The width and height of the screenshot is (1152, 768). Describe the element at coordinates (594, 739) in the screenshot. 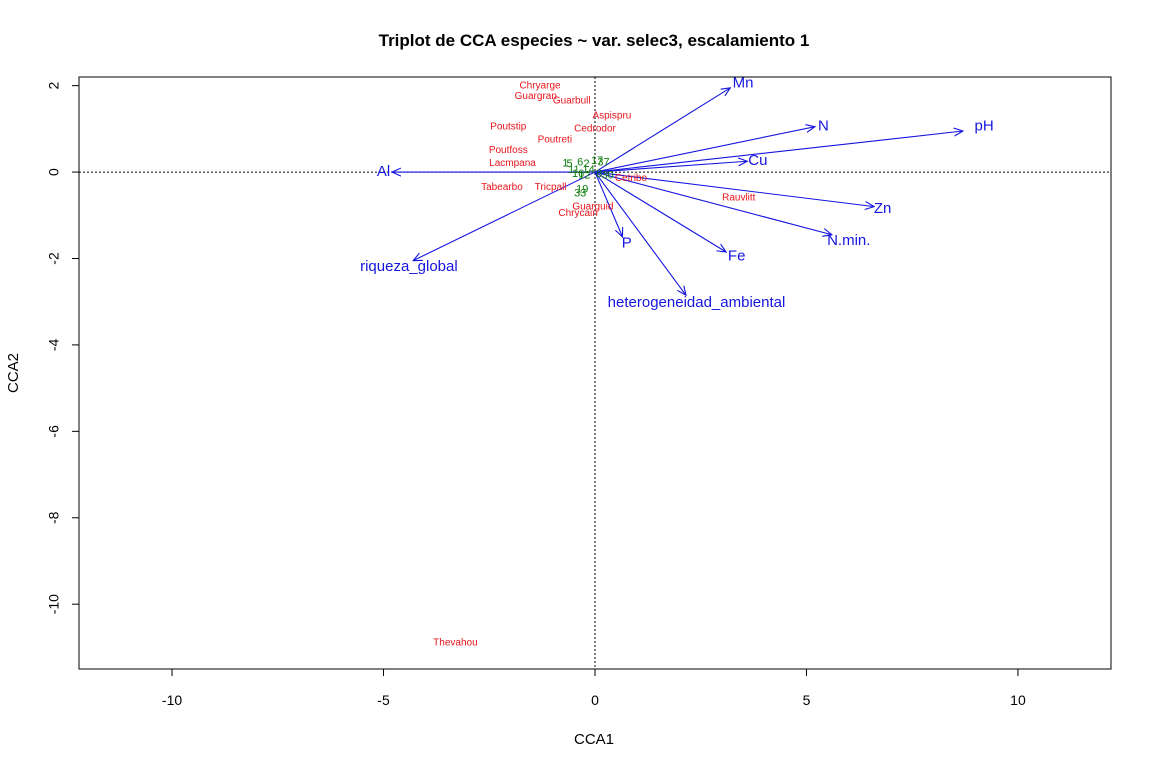

I see `x-axis-label: CCA1` at that location.